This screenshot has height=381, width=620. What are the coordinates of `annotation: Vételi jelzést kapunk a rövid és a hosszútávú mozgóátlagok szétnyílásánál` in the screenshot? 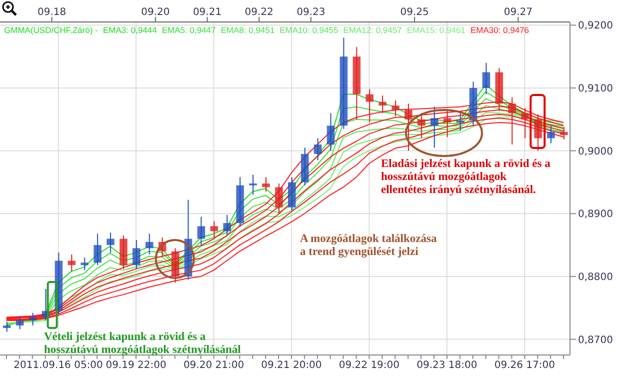 It's located at (142, 344).